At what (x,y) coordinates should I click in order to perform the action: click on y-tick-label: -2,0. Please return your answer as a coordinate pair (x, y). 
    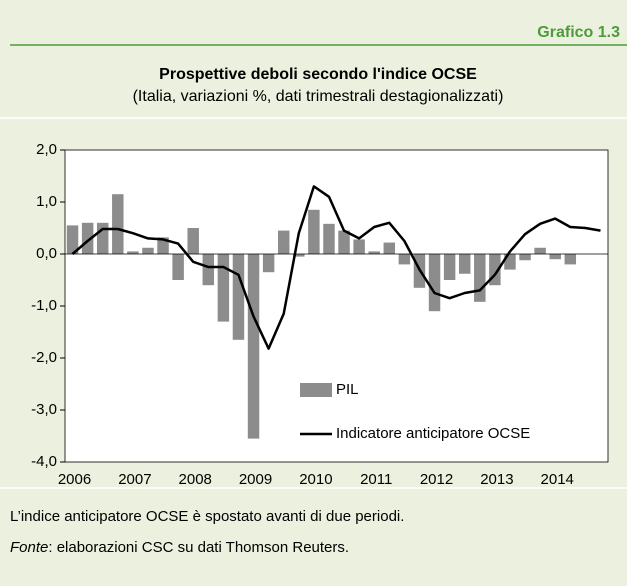
    Looking at the image, I should click on (44, 357).